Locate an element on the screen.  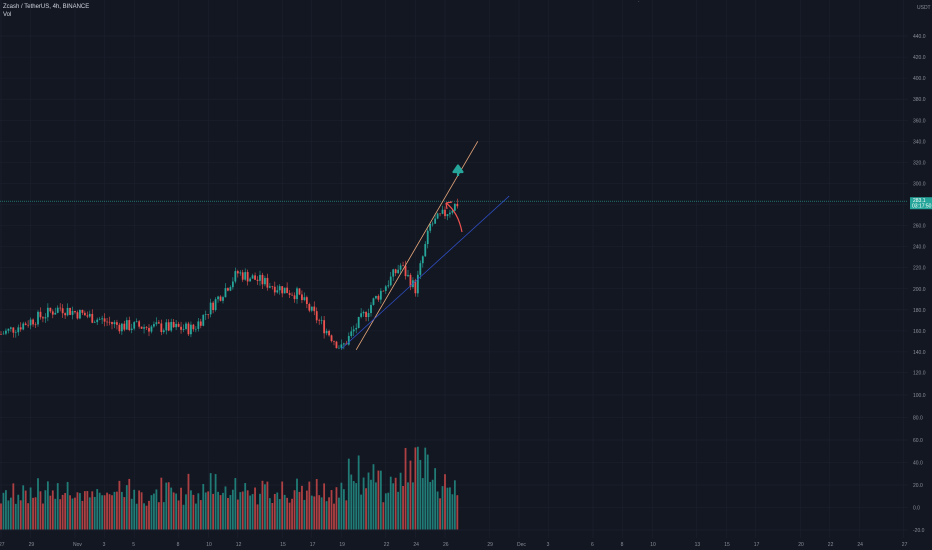
x-tick-label: 3 is located at coordinates (548, 545).